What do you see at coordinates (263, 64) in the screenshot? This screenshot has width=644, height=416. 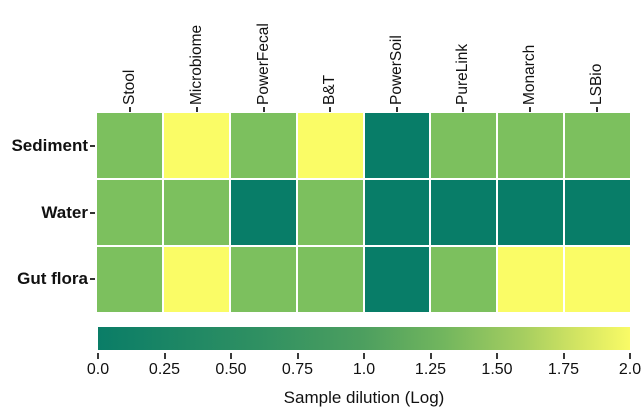 I see `column-label: PowerFecal` at bounding box center [263, 64].